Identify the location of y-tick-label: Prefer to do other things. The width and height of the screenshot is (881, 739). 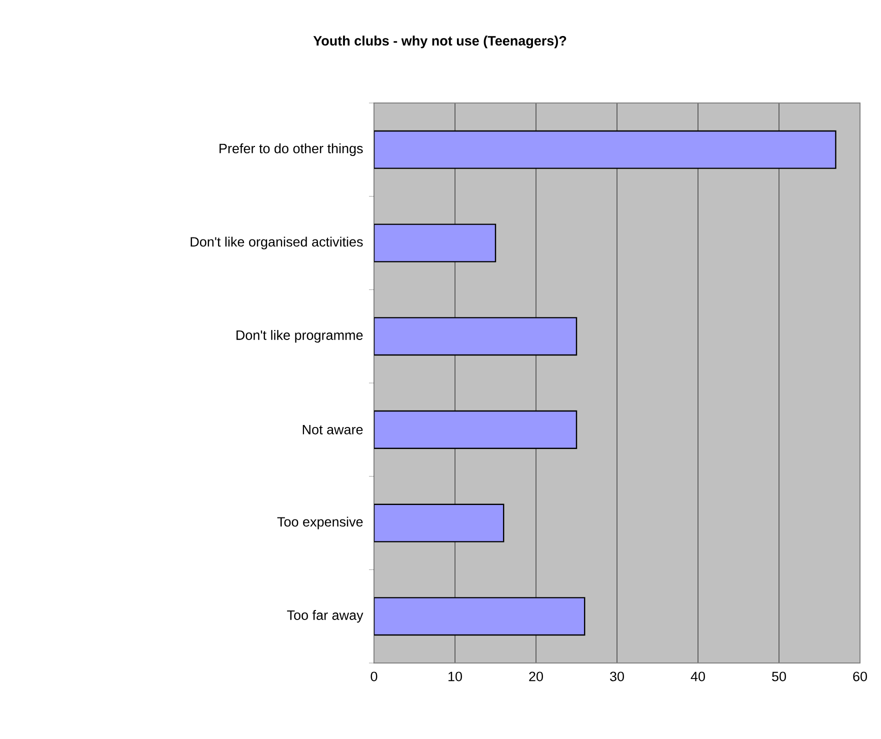
(291, 149).